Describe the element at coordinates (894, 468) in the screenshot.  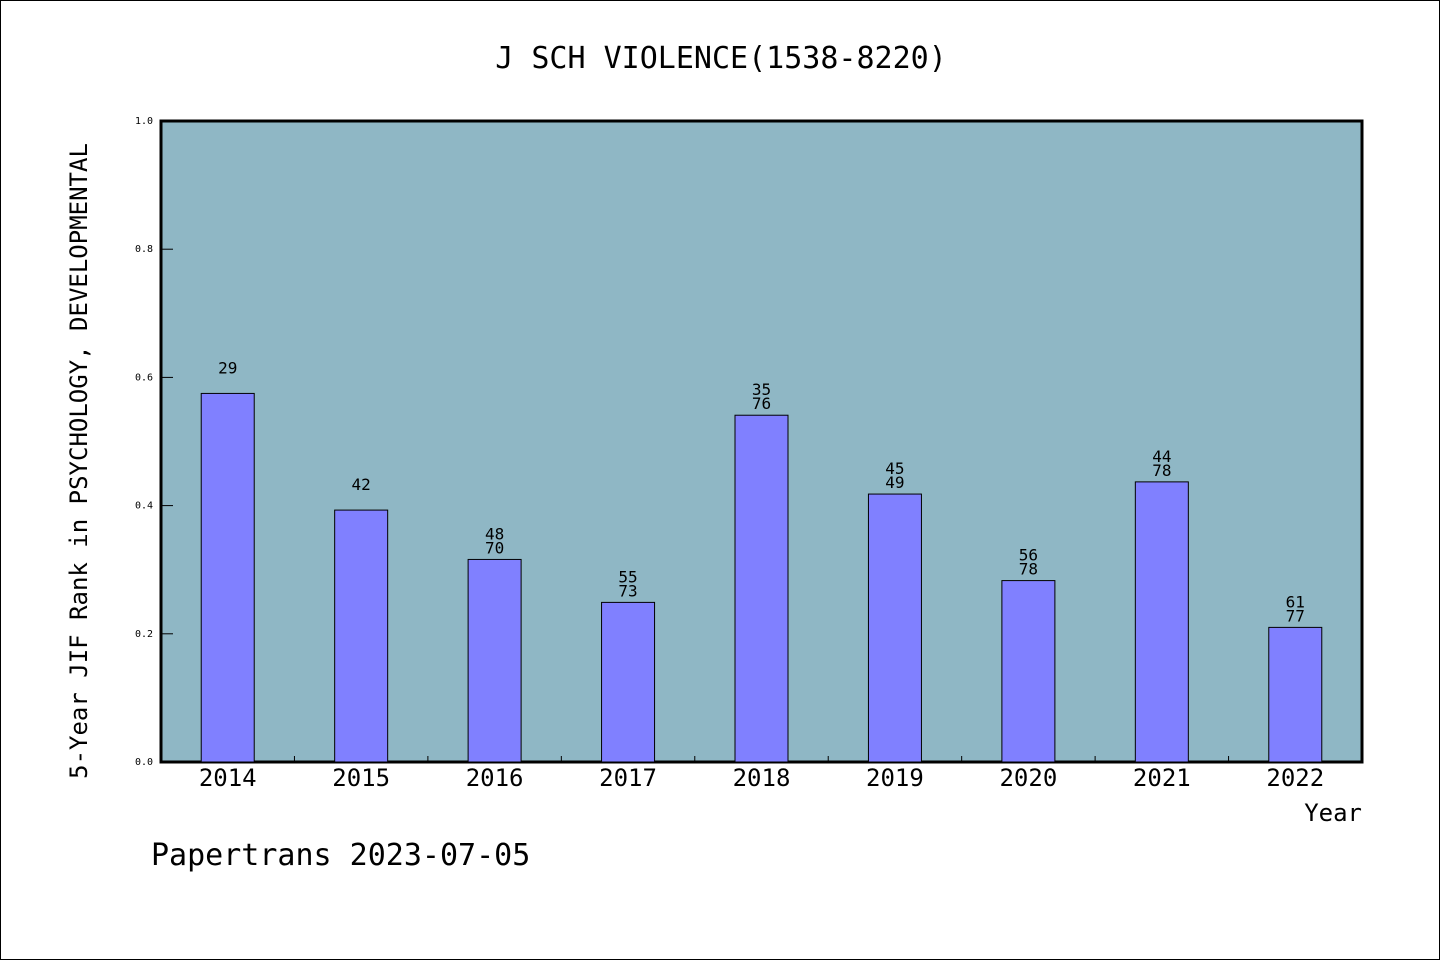
I see `bar-label-2019-1: 45` at that location.